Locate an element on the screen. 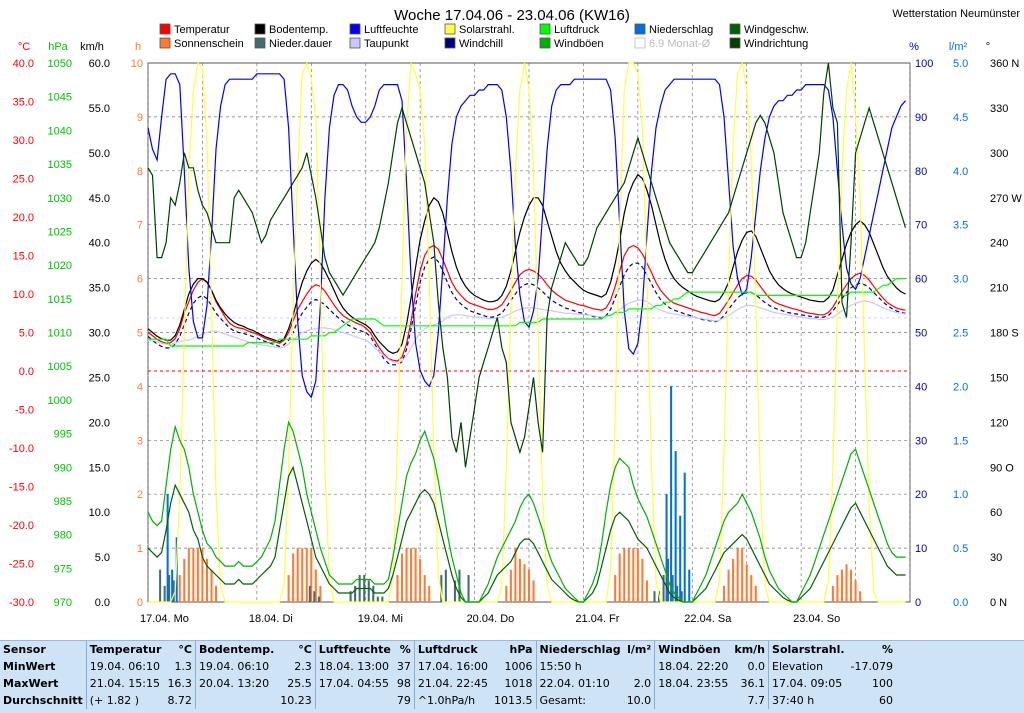 The image size is (1024, 713). tick-label-sun: 10 is located at coordinates (137, 64).